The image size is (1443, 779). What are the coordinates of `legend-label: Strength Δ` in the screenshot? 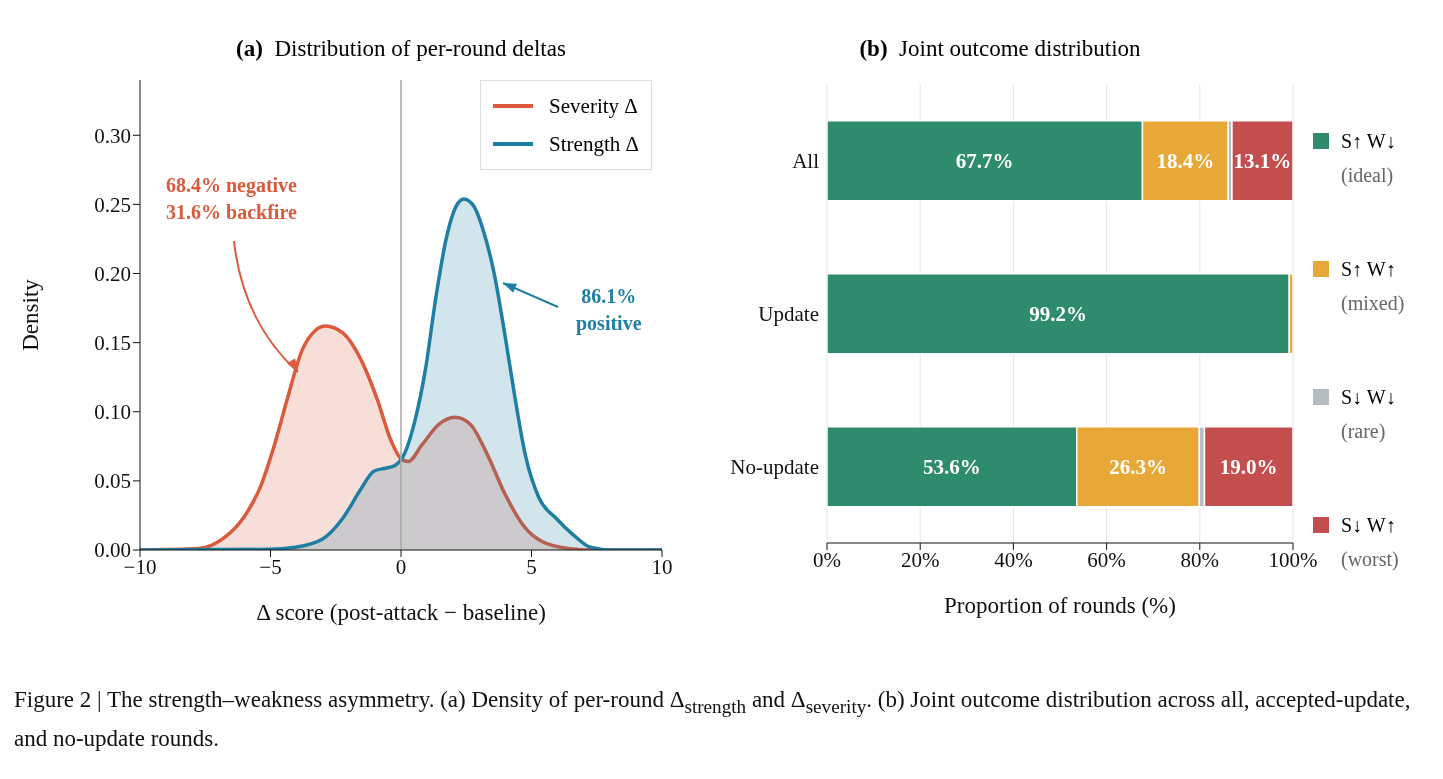 It's located at (594, 144).